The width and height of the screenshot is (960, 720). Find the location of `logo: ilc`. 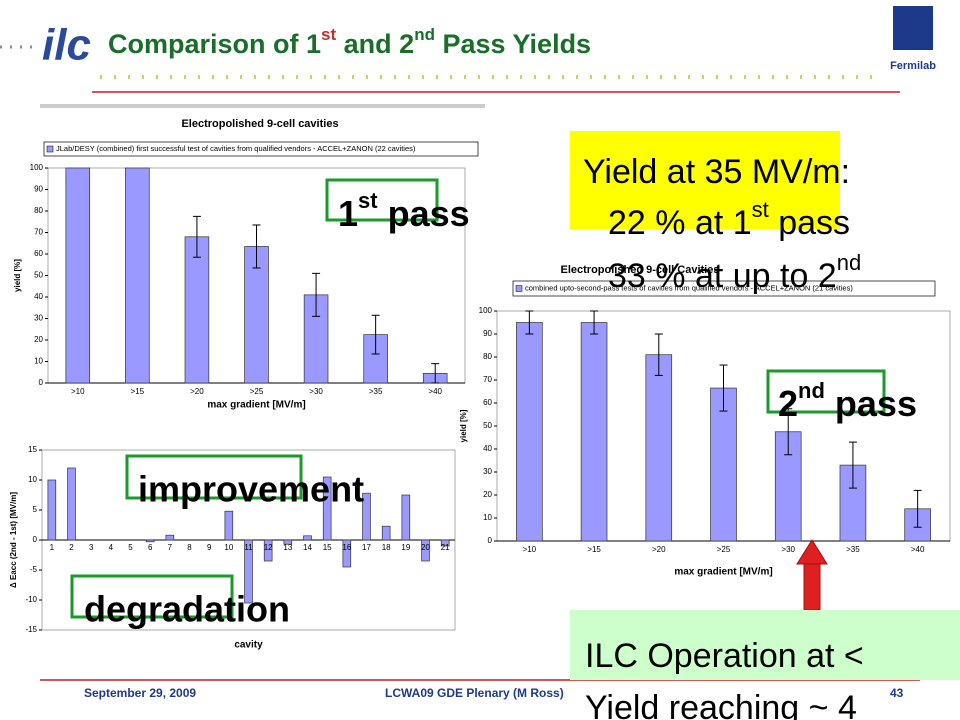

logo: ilc is located at coordinates (66, 45).